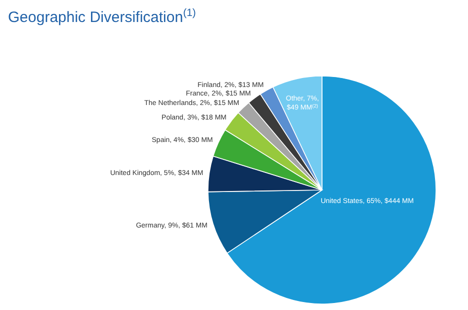  What do you see at coordinates (102, 16) in the screenshot?
I see `chart-title: Geographic Diversification$^{(1)}$` at bounding box center [102, 16].